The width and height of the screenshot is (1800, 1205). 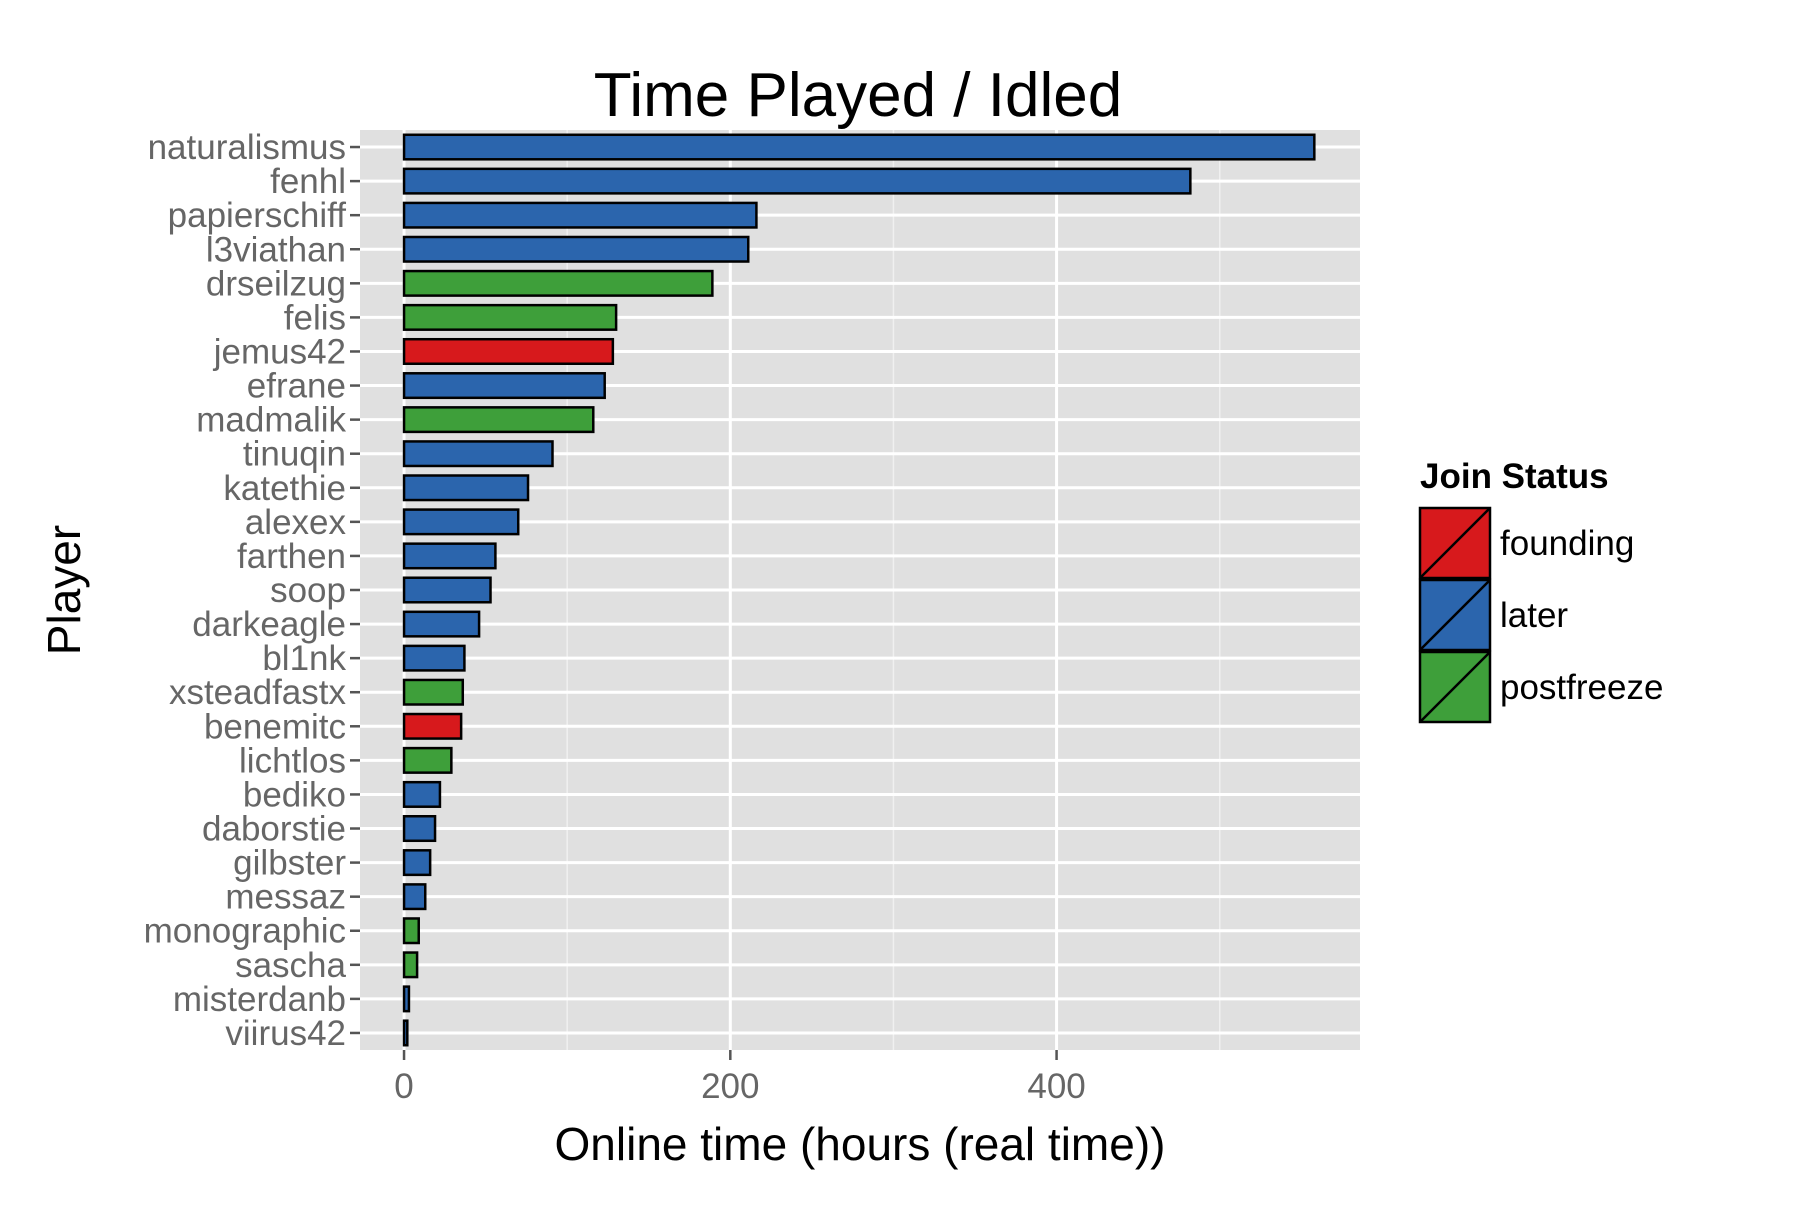 What do you see at coordinates (294, 794) in the screenshot?
I see `y-tick-label: bediko` at bounding box center [294, 794].